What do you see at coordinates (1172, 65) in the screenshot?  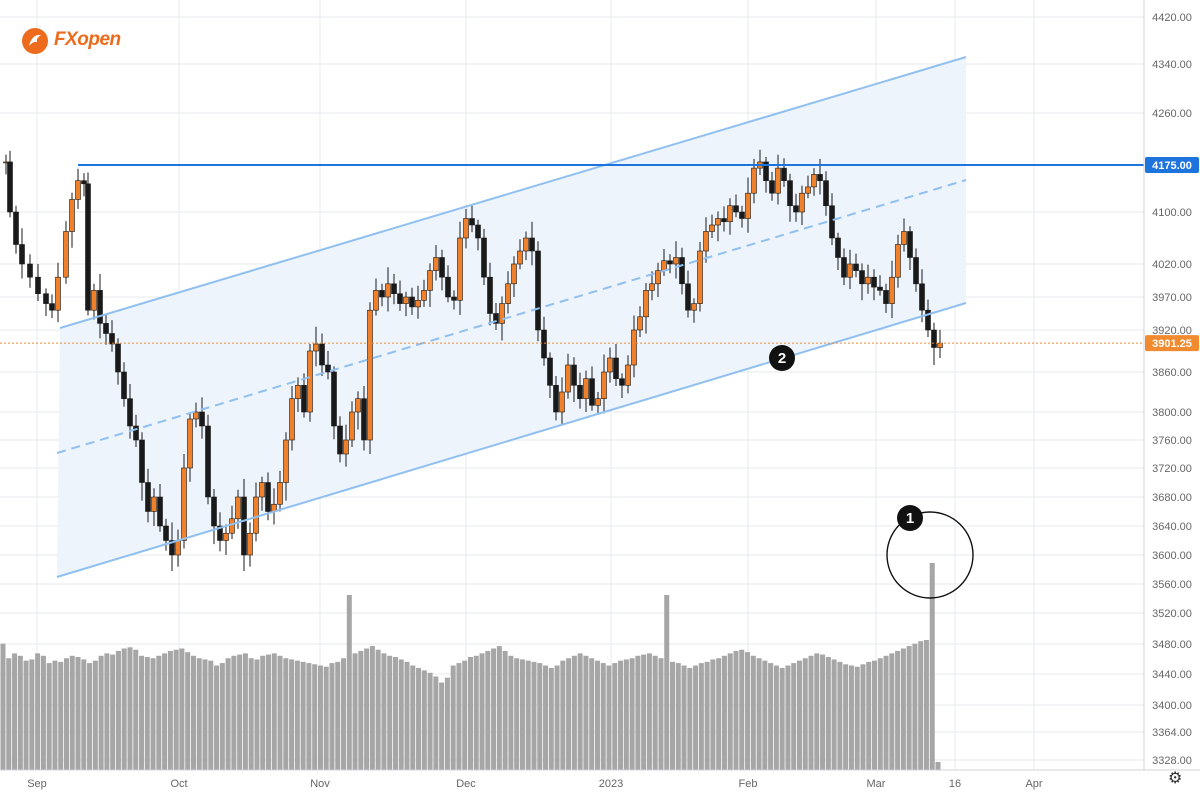 I see `price-tick-label: 4340.00` at bounding box center [1172, 65].